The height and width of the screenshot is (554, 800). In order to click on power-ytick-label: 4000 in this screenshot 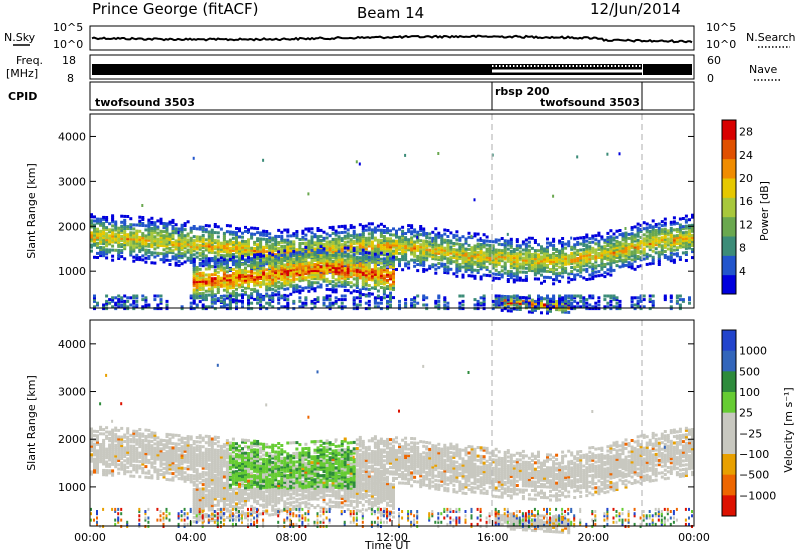, I will do `click(72, 136)`.